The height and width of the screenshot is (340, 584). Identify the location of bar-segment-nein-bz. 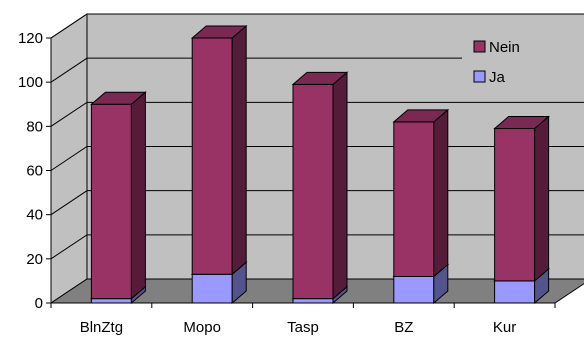
(421, 193).